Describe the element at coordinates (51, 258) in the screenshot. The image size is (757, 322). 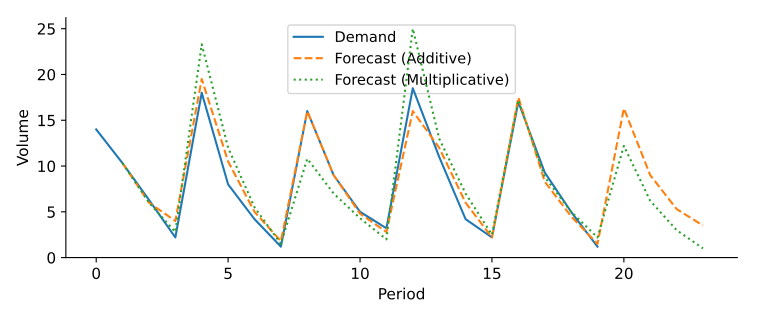
I see `y-tick-label: 0` at that location.